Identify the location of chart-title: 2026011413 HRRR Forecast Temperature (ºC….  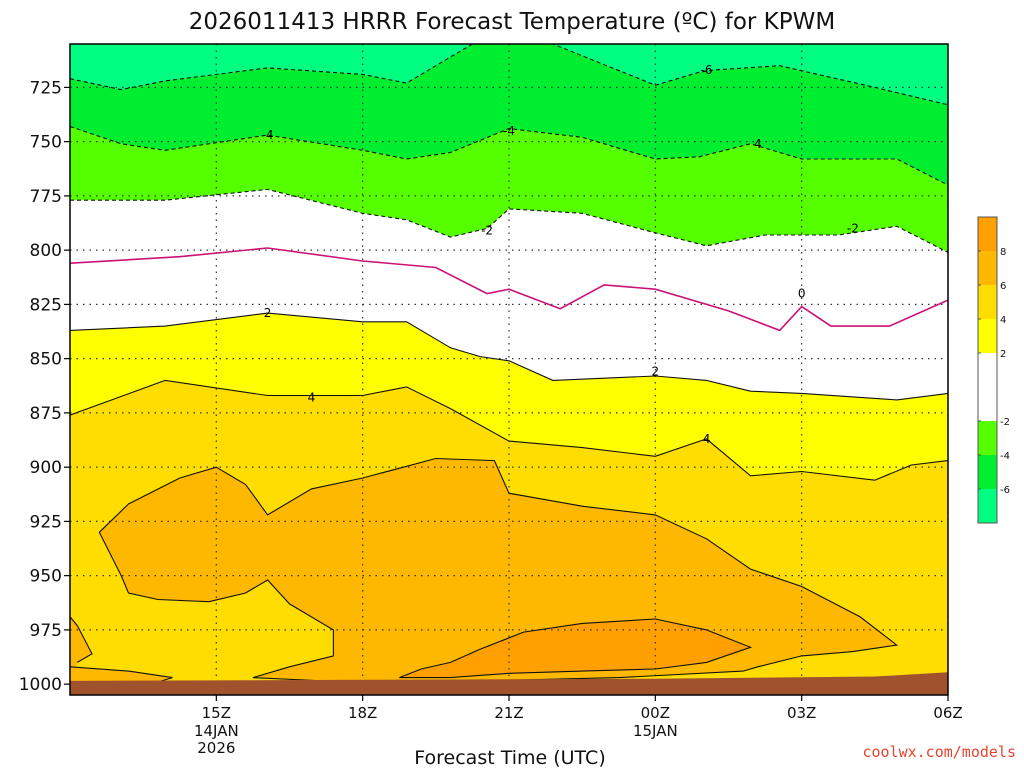
(512, 22).